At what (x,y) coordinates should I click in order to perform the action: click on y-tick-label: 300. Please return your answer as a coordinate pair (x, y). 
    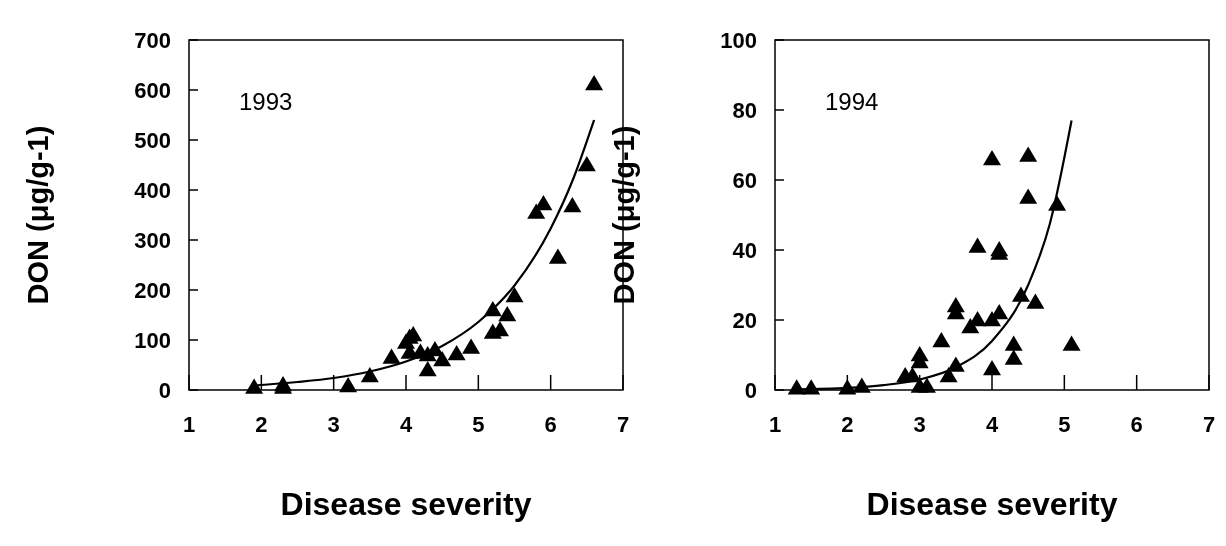
    Looking at the image, I should click on (152, 240).